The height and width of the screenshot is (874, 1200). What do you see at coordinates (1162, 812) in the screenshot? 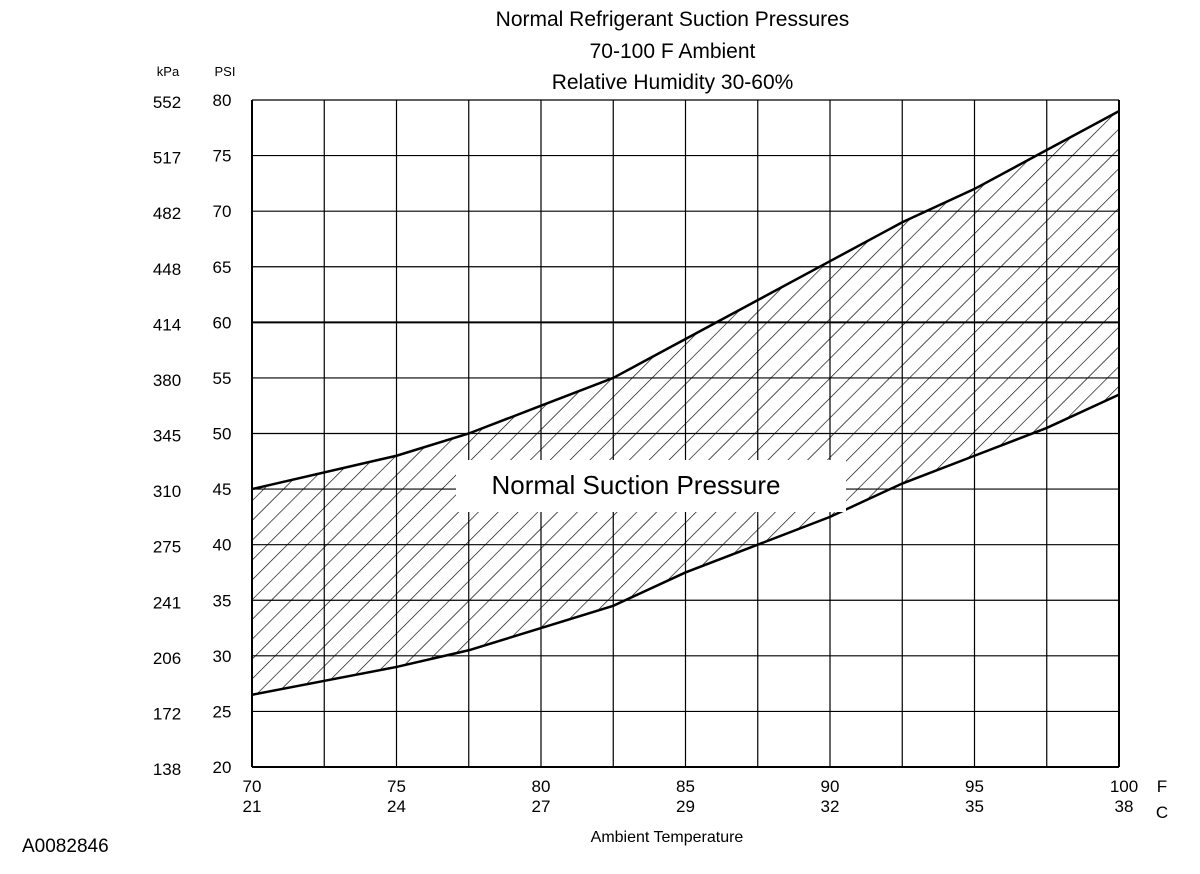
I see `x-unit-c: C` at bounding box center [1162, 812].